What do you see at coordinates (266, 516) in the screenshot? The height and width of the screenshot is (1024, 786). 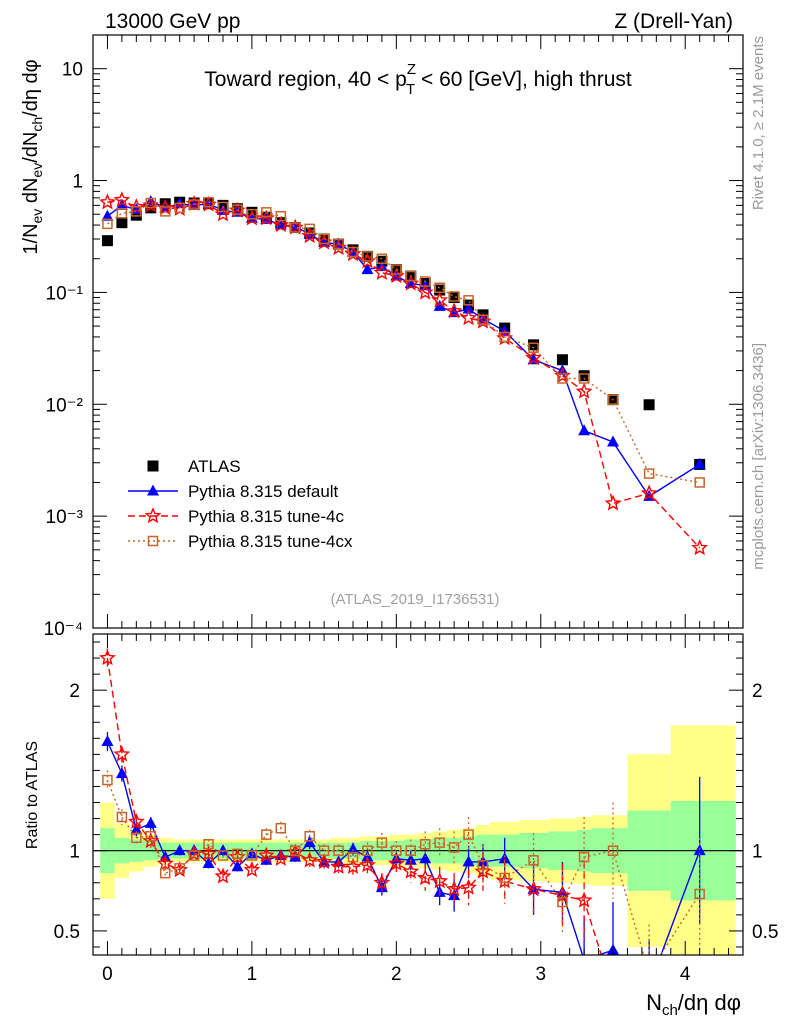 I see `legend-label: Pythia 8.315 tune-4c` at bounding box center [266, 516].